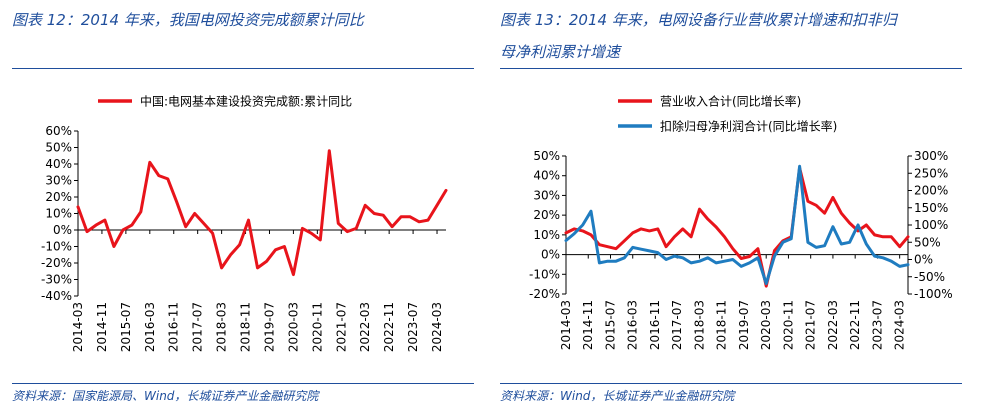  What do you see at coordinates (198, 327) in the screenshot?
I see `left-x-tick-label: 2017-07` at bounding box center [198, 327].